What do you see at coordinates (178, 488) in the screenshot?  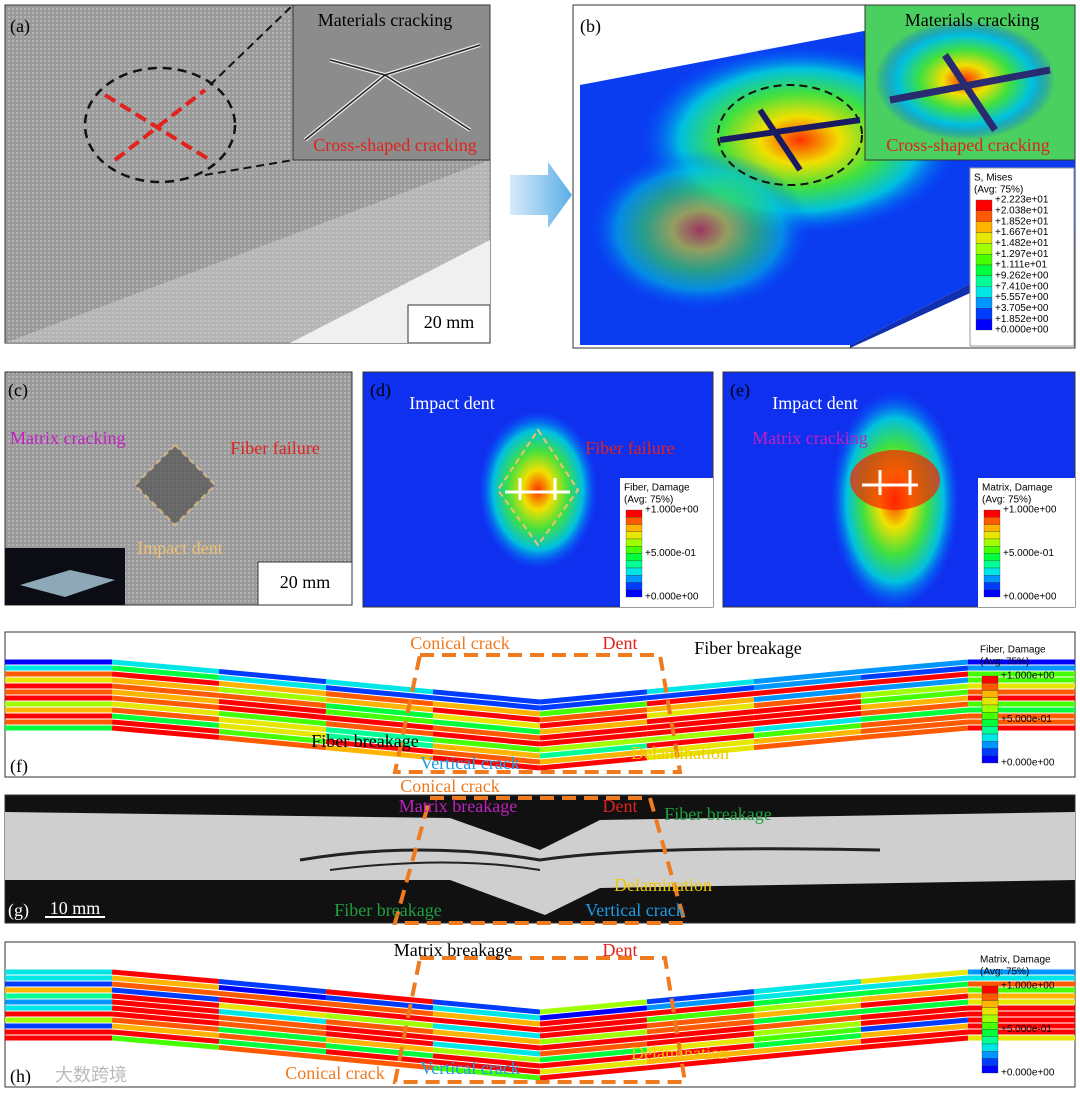 I see `panel-c` at bounding box center [178, 488].